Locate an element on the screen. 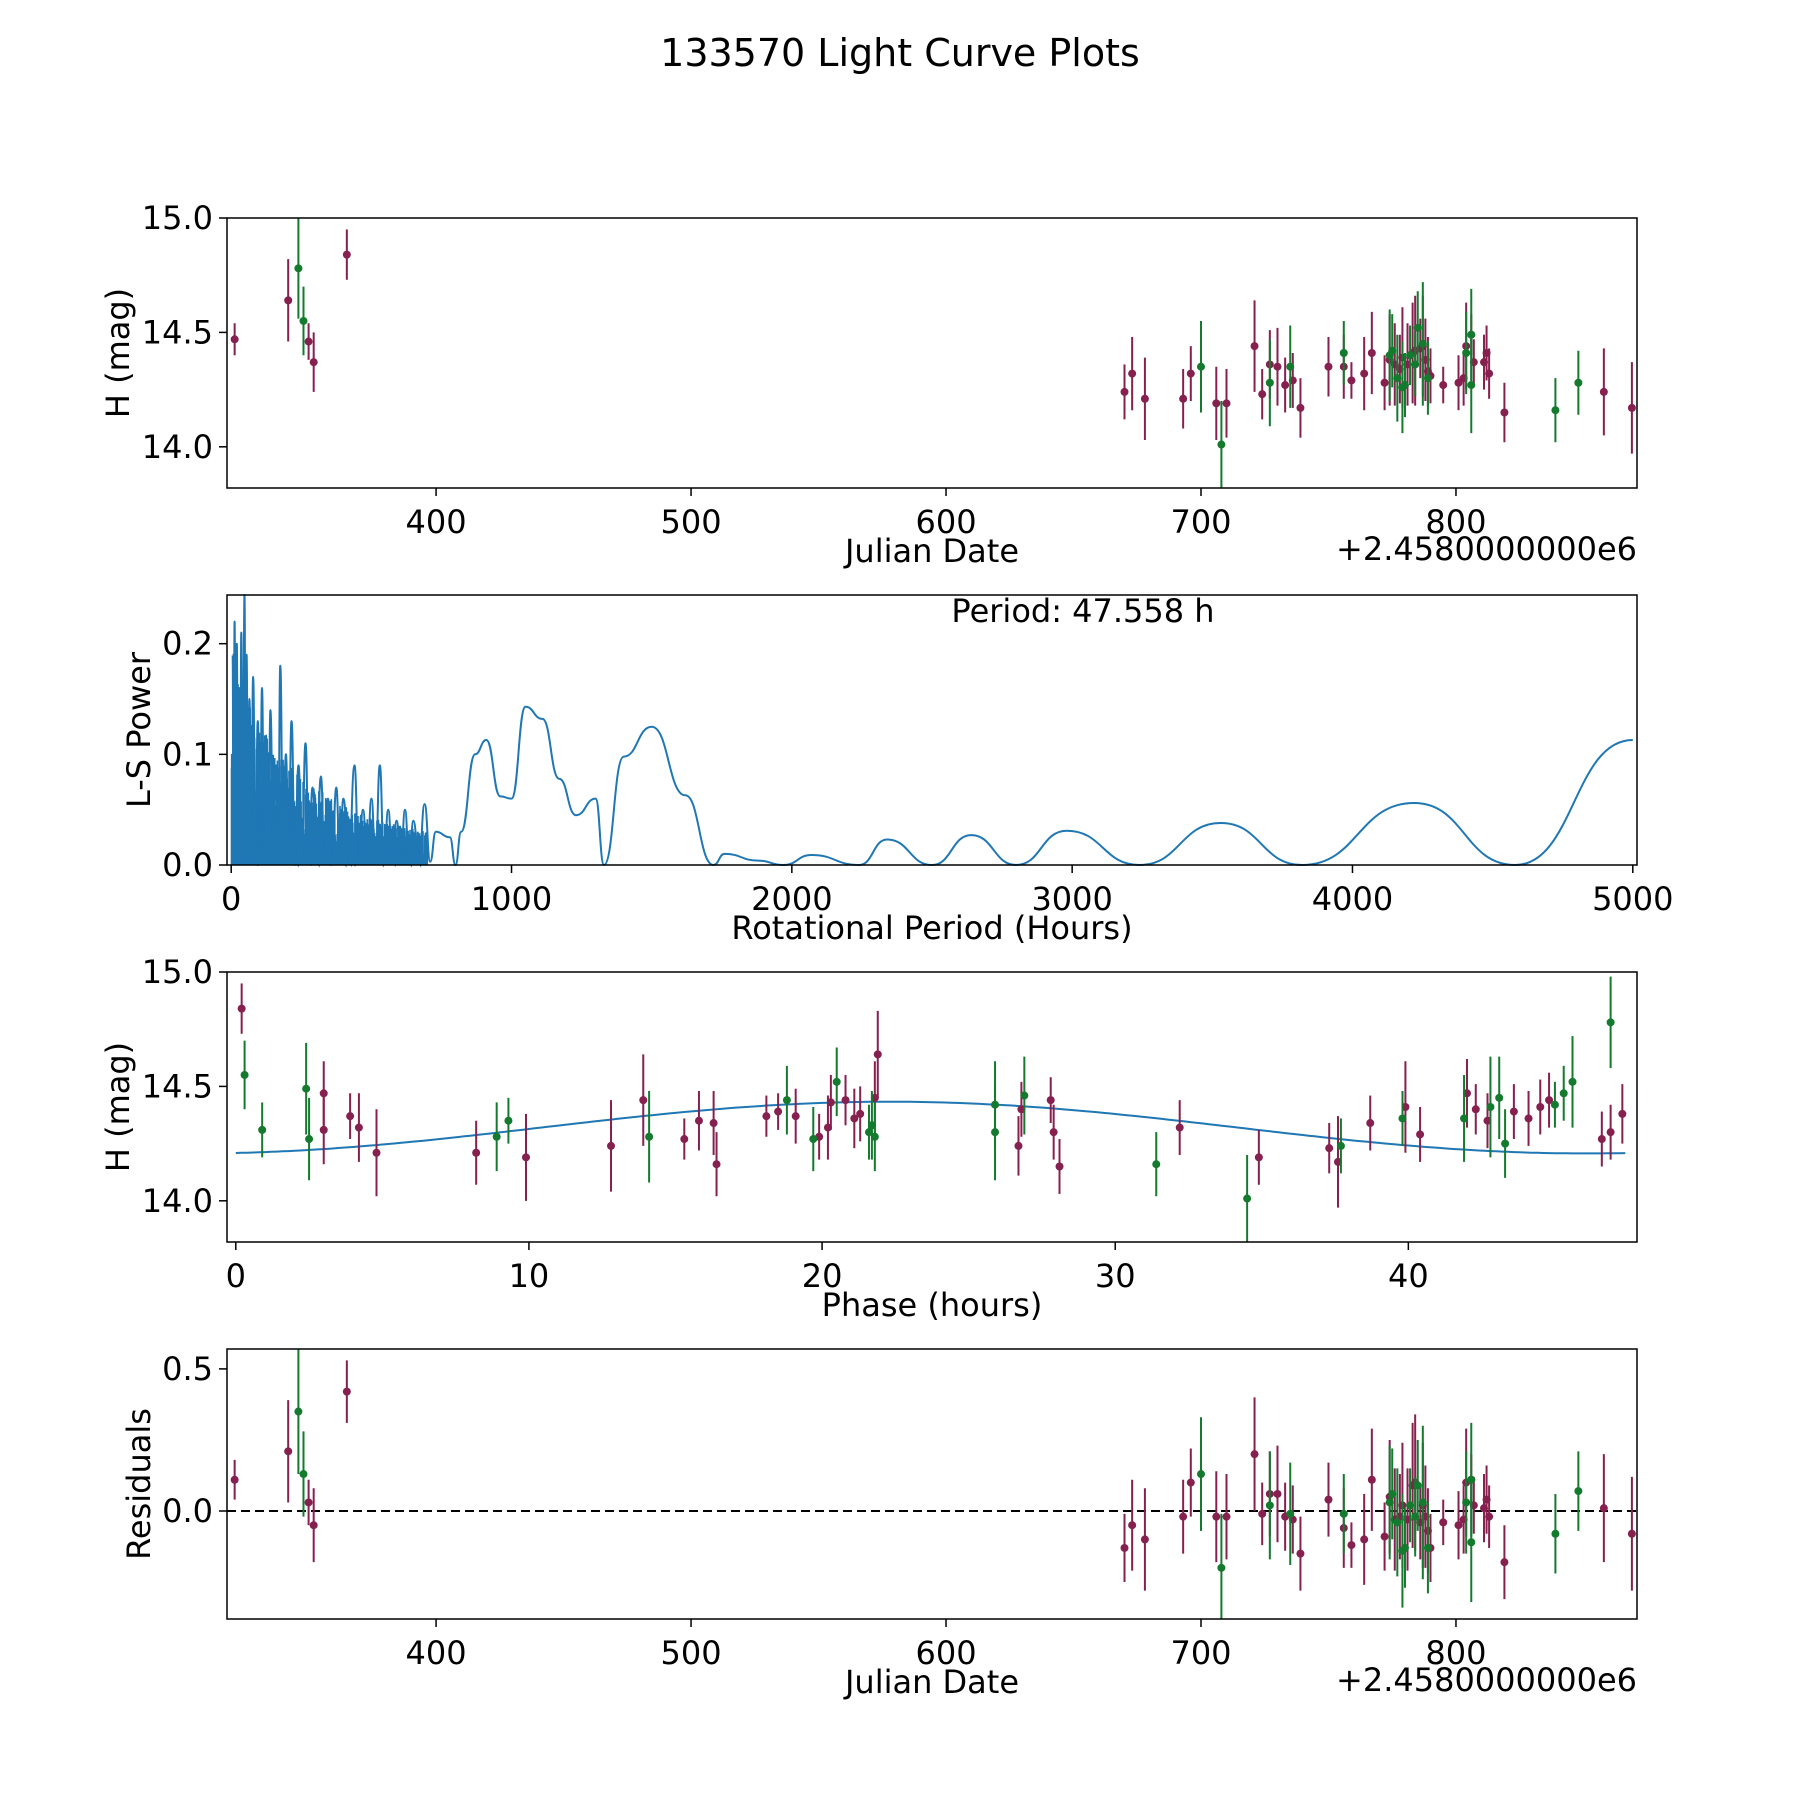  x-tick-label: 5000 is located at coordinates (1632, 899).